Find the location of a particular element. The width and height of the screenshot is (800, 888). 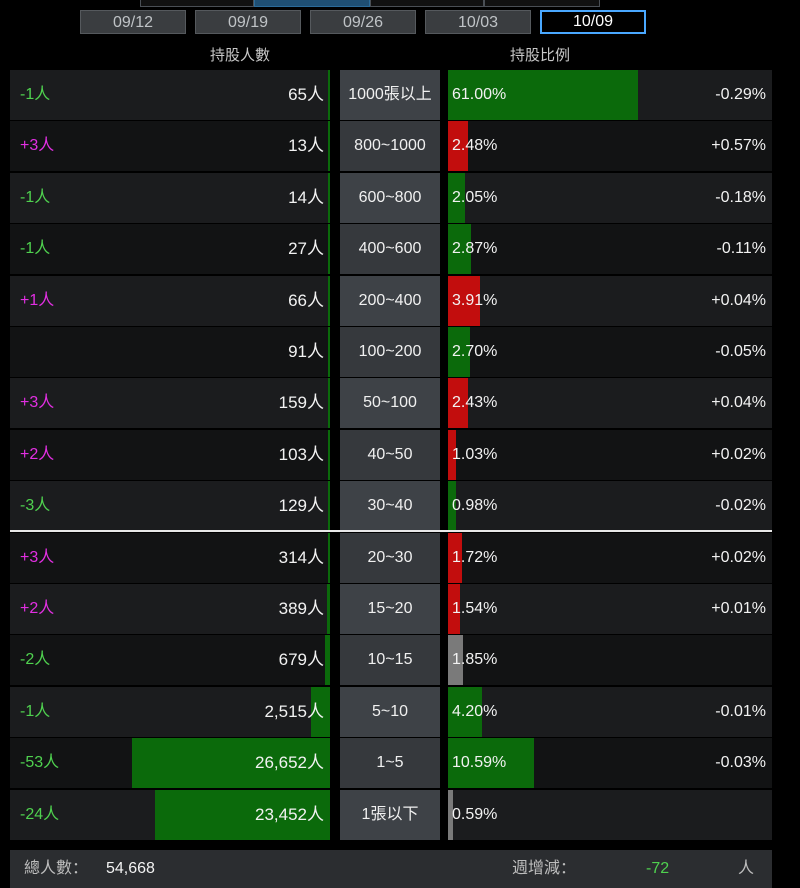

holders-cell: +3人 159人 is located at coordinates (170, 403).